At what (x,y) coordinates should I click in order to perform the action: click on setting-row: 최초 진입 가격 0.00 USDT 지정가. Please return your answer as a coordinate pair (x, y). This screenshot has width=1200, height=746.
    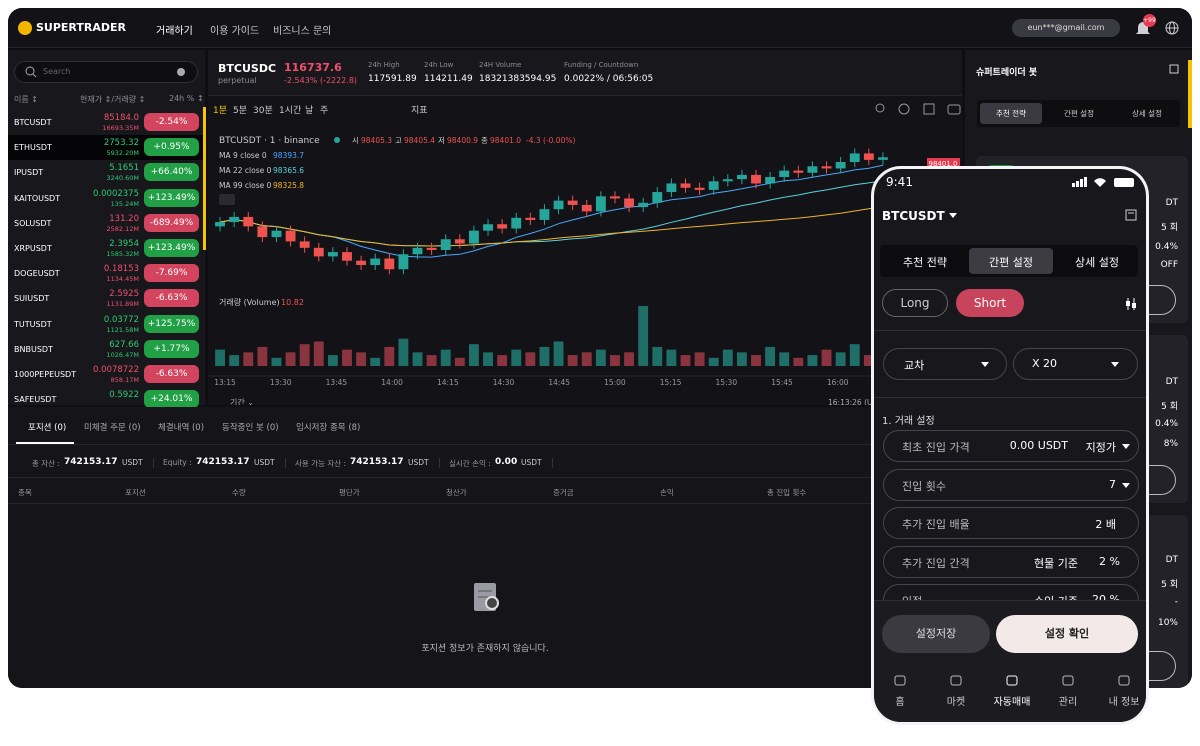
    Looking at the image, I should click on (1011, 446).